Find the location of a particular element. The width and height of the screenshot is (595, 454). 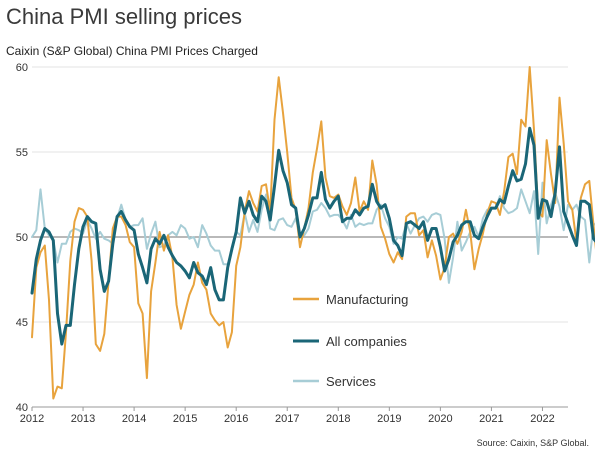

x-tick-label: 2014 is located at coordinates (134, 419).